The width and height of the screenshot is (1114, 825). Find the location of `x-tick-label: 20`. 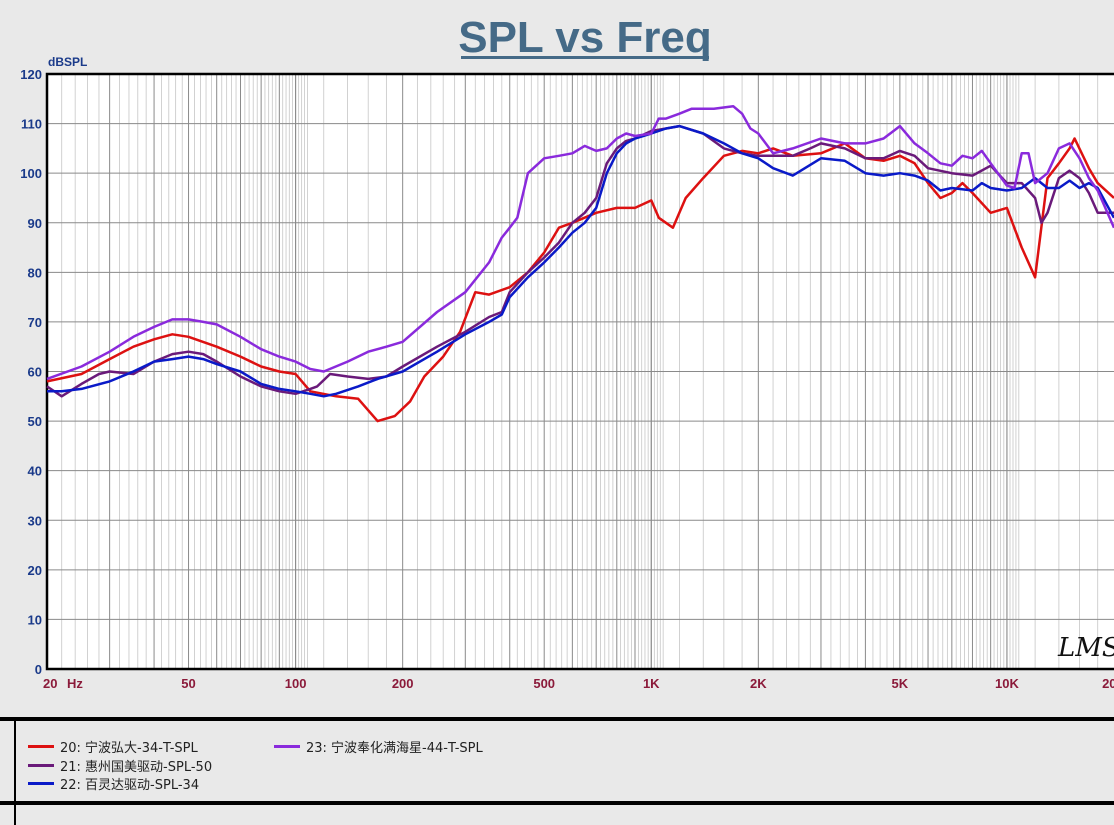

x-tick-label: 20 is located at coordinates (50, 683).